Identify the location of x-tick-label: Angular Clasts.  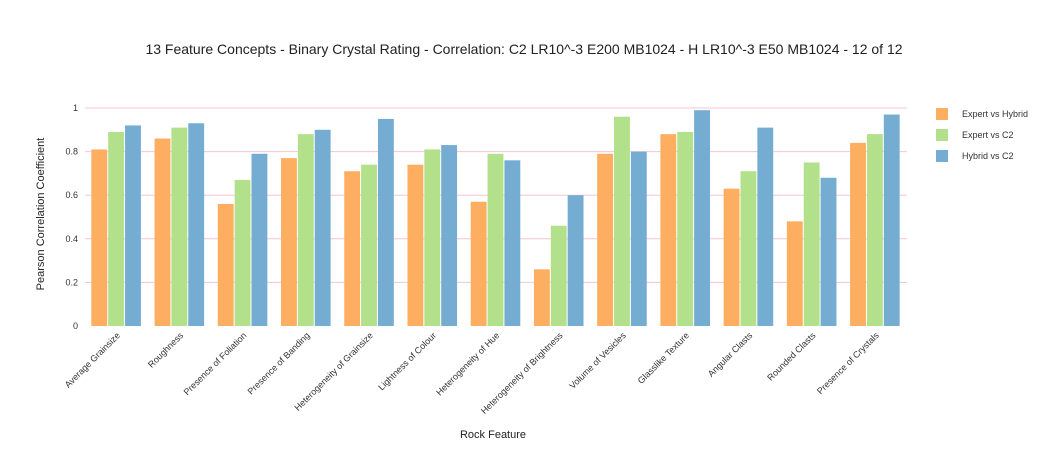
(730, 354).